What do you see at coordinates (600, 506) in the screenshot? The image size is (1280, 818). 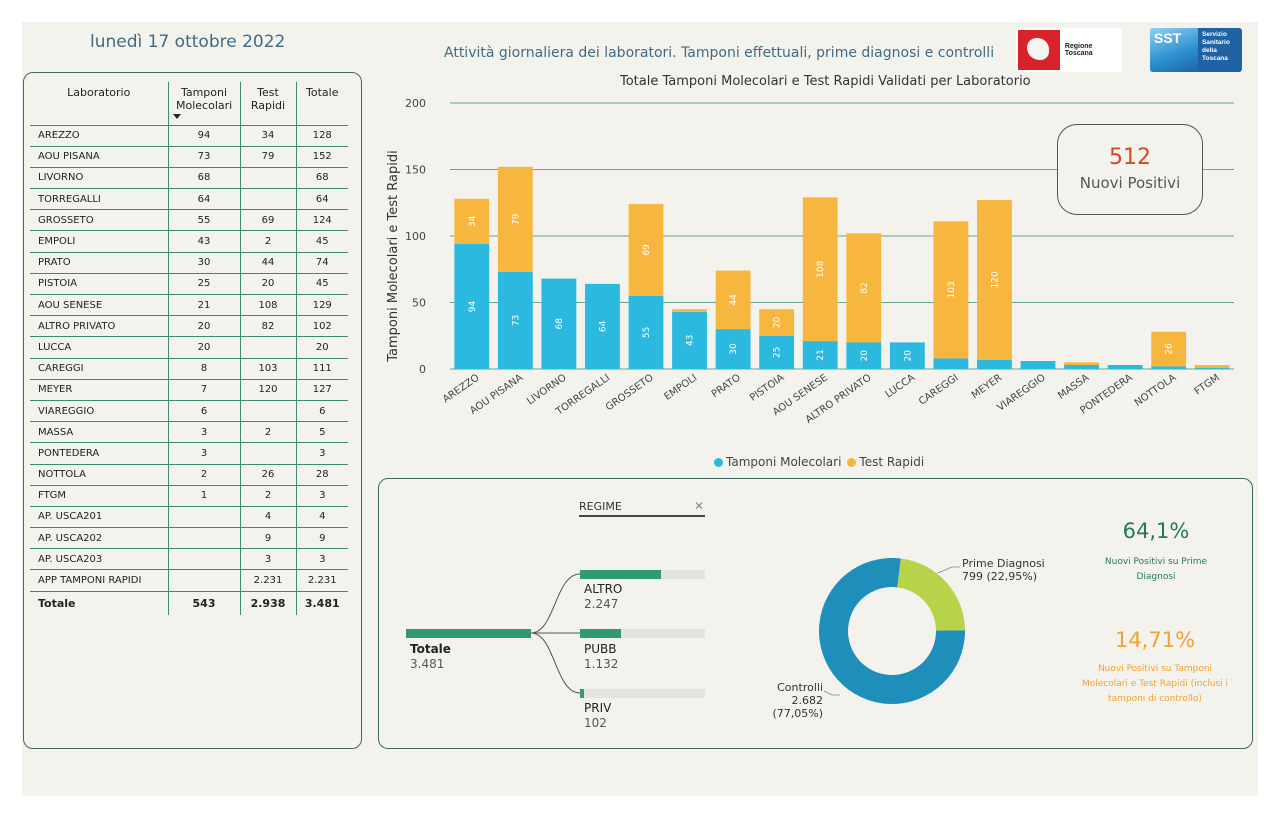 I see `regime-filter-label: REGIME` at bounding box center [600, 506].